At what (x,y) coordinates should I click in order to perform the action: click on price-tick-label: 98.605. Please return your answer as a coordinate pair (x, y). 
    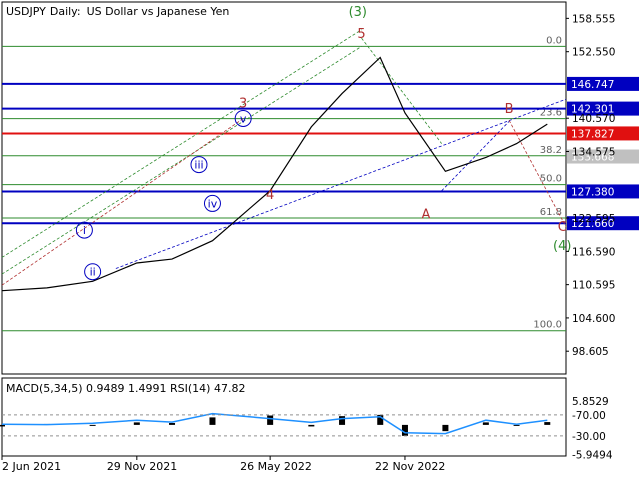
    Looking at the image, I should click on (590, 352).